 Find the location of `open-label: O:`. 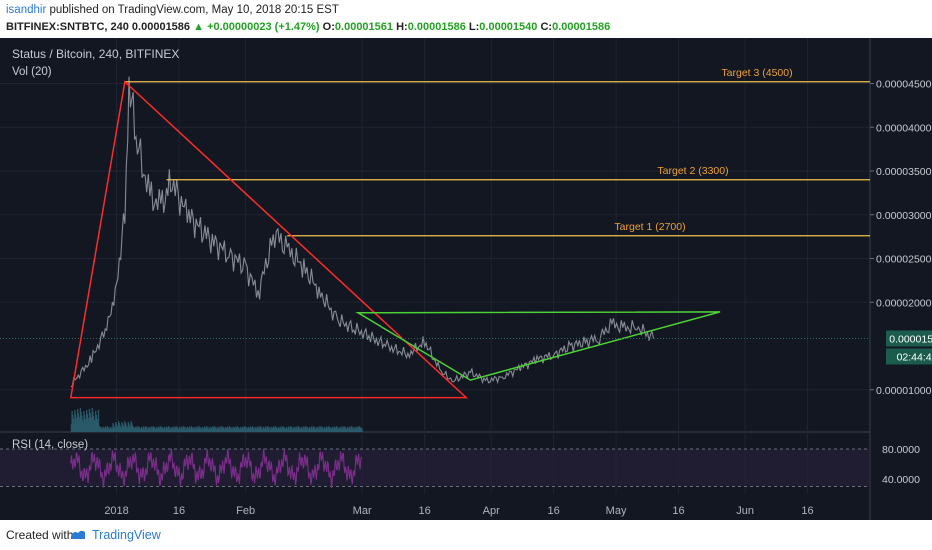

open-label: O: is located at coordinates (328, 27).